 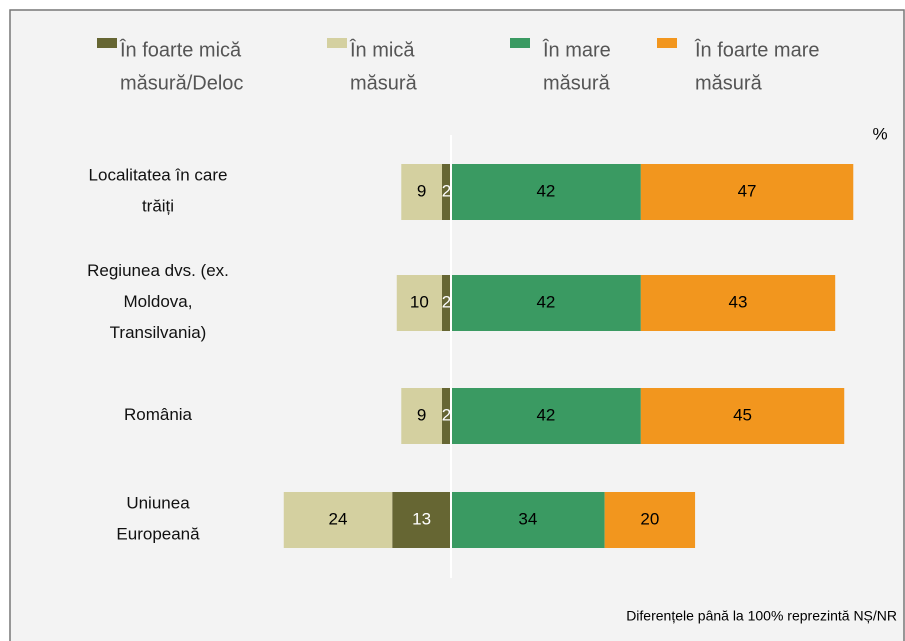 I want to click on legend-label: În mare măsură, so click(x=576, y=67).